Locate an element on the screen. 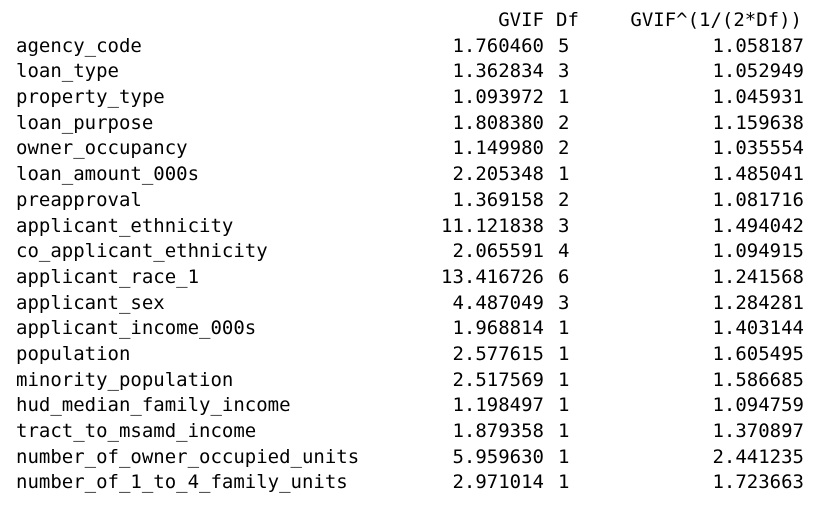 The image size is (832, 508). table-row: loan_purpose 1.808380 2 1.159638 is located at coordinates (416, 124).